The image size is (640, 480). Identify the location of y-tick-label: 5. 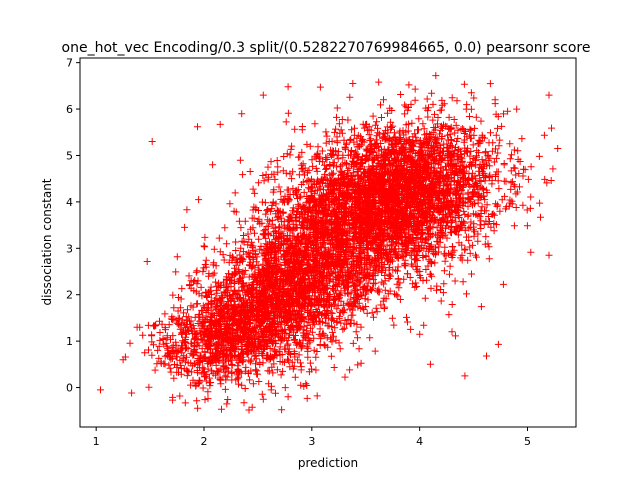
(69, 155).